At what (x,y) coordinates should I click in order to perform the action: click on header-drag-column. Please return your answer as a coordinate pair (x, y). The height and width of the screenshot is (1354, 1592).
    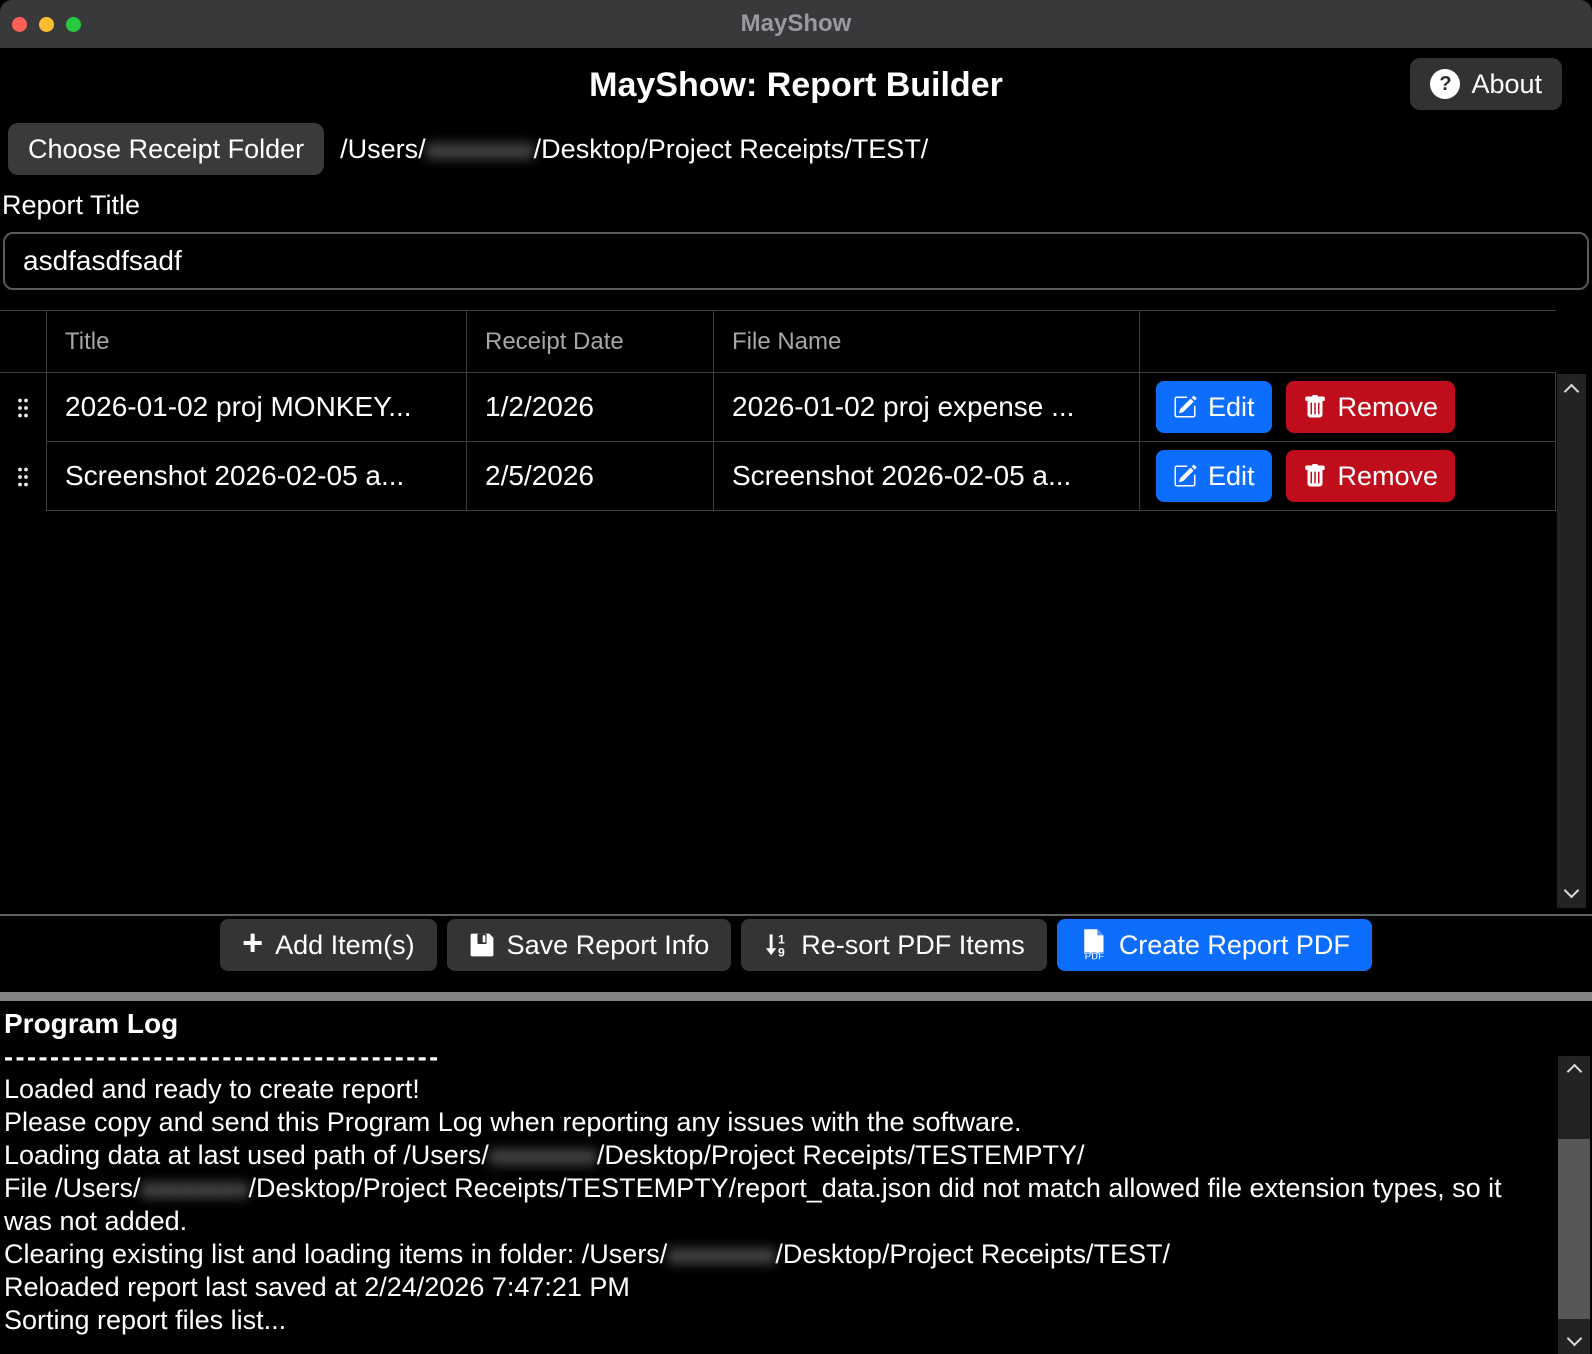
    Looking at the image, I should click on (23, 341).